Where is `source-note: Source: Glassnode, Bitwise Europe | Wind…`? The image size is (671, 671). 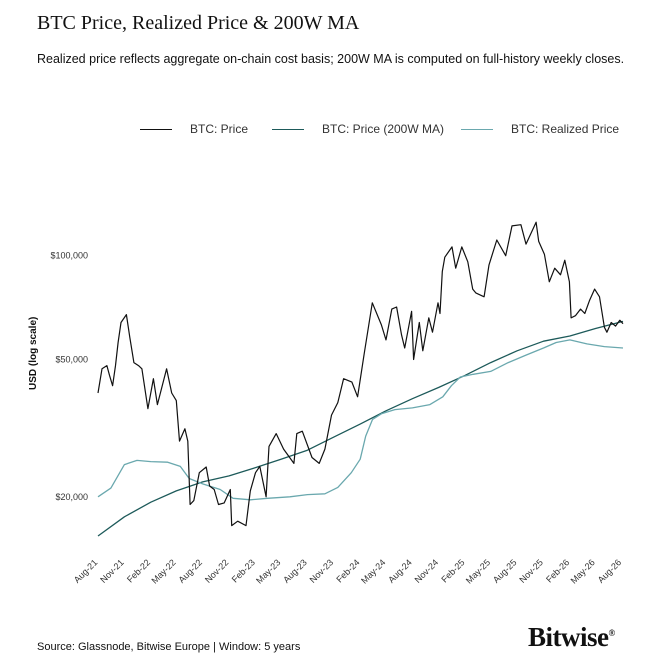 source-note: Source: Glassnode, Bitwise Europe | Wind… is located at coordinates (169, 647).